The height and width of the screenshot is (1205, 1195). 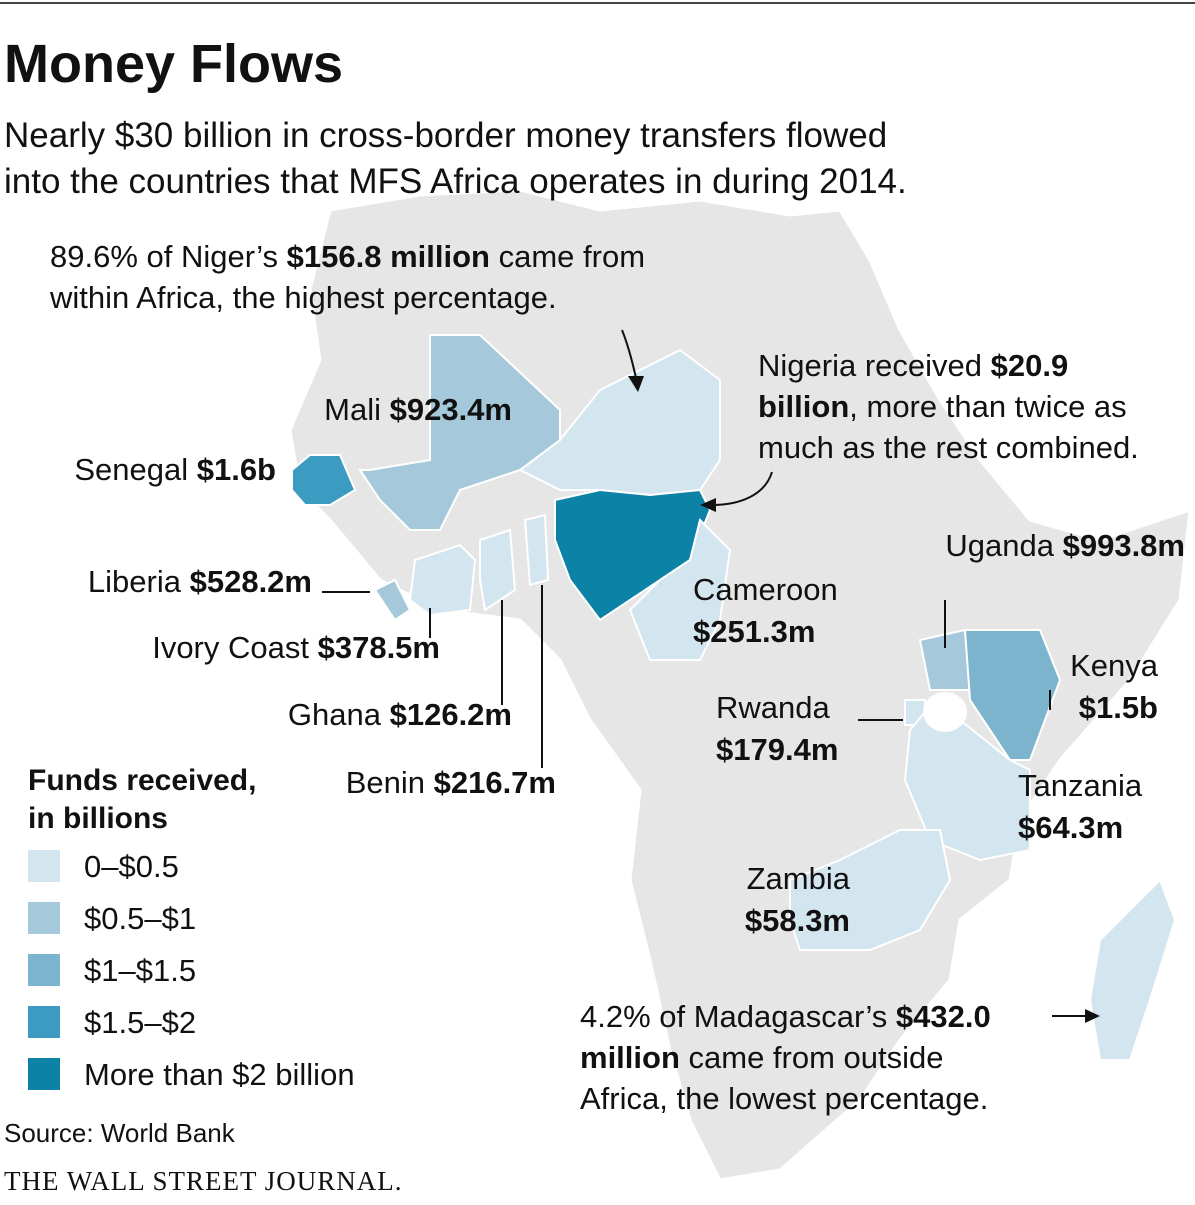 I want to click on annotation-text: within Africa, the highest percentage., so click(x=303, y=297).